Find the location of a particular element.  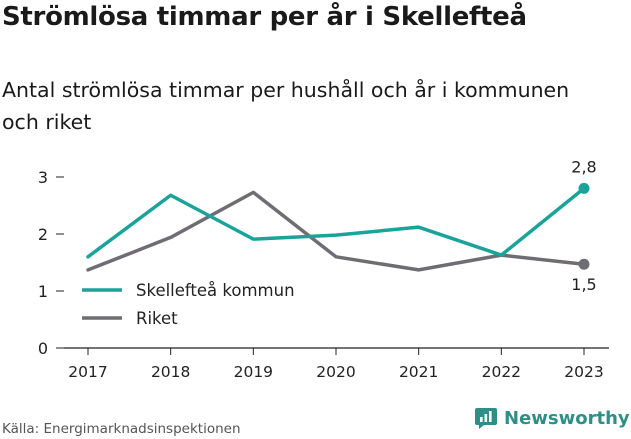

data-label: 2,8 is located at coordinates (583, 166).